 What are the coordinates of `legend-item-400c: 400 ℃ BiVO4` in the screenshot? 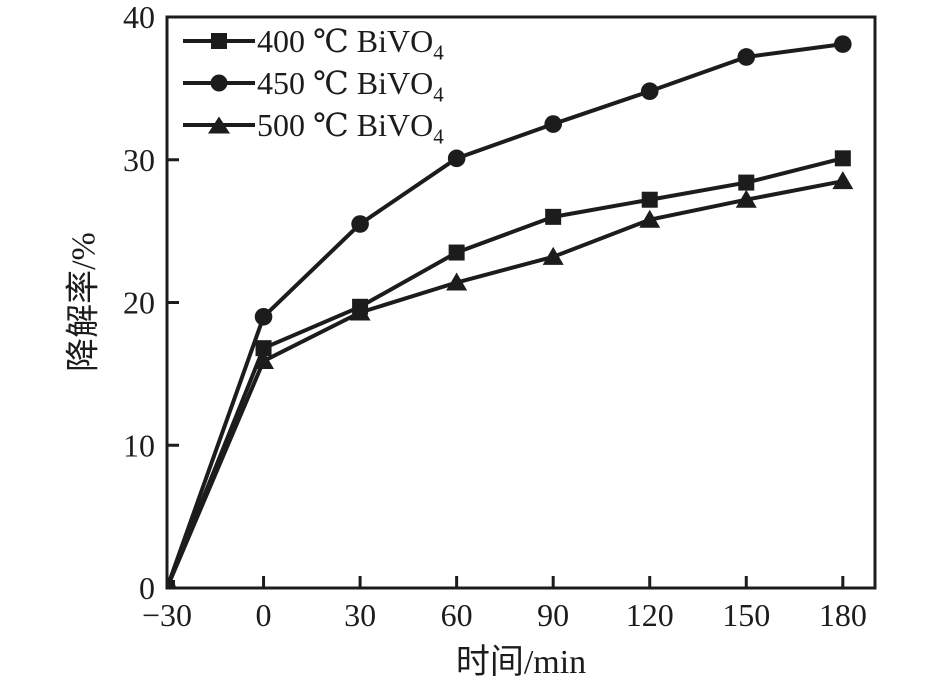 It's located at (313, 42).